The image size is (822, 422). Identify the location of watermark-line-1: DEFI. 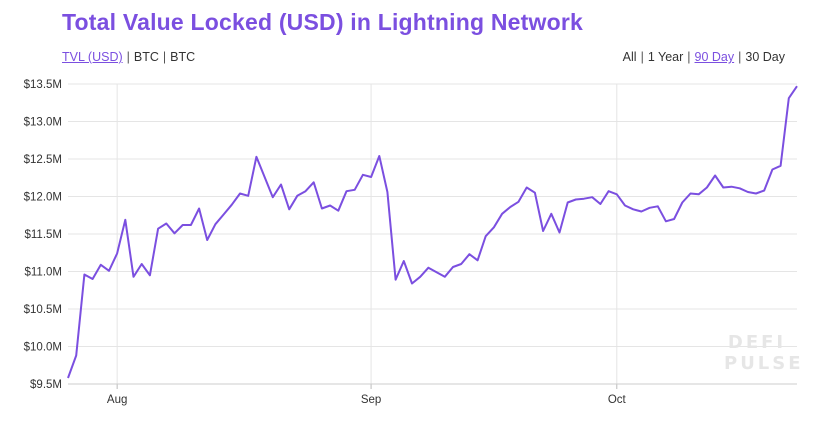
(757, 342).